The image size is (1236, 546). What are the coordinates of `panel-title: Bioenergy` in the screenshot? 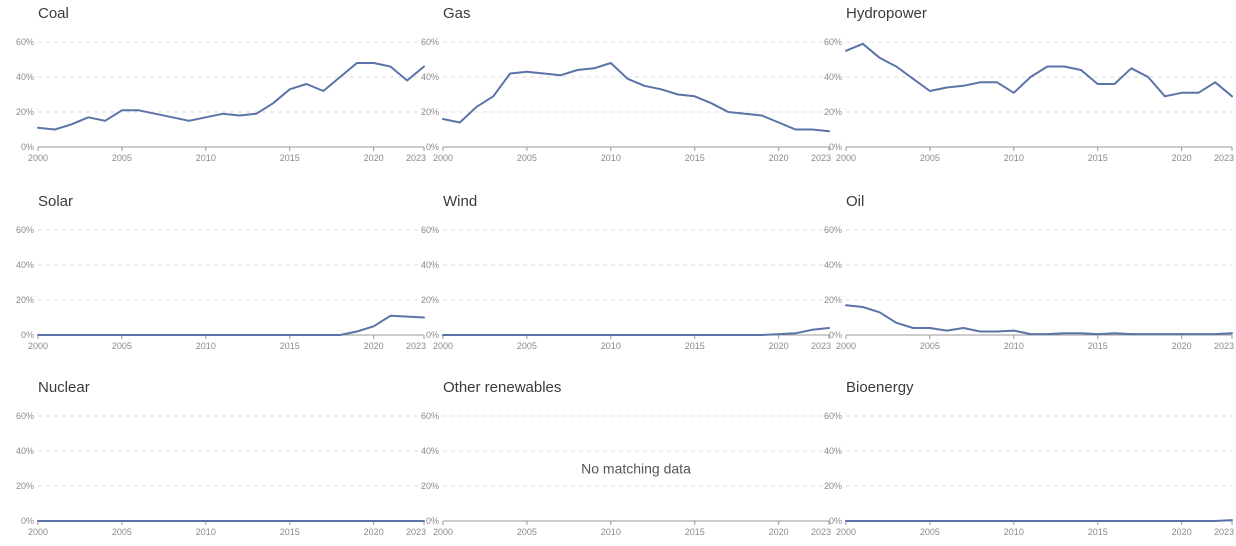 It's located at (880, 387).